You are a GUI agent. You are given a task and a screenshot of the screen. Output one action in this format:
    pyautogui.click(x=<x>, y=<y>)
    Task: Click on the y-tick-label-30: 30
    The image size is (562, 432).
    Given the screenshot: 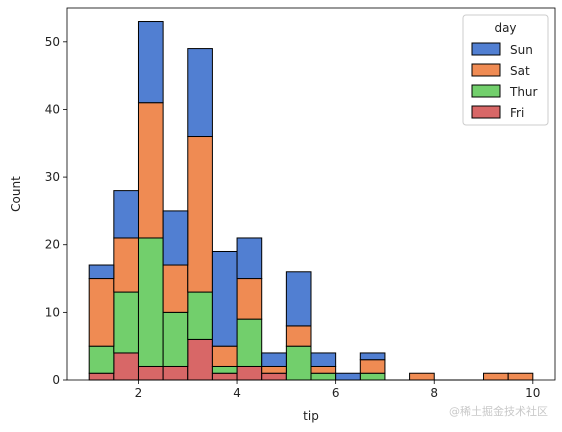 What is the action you would take?
    pyautogui.click(x=52, y=177)
    